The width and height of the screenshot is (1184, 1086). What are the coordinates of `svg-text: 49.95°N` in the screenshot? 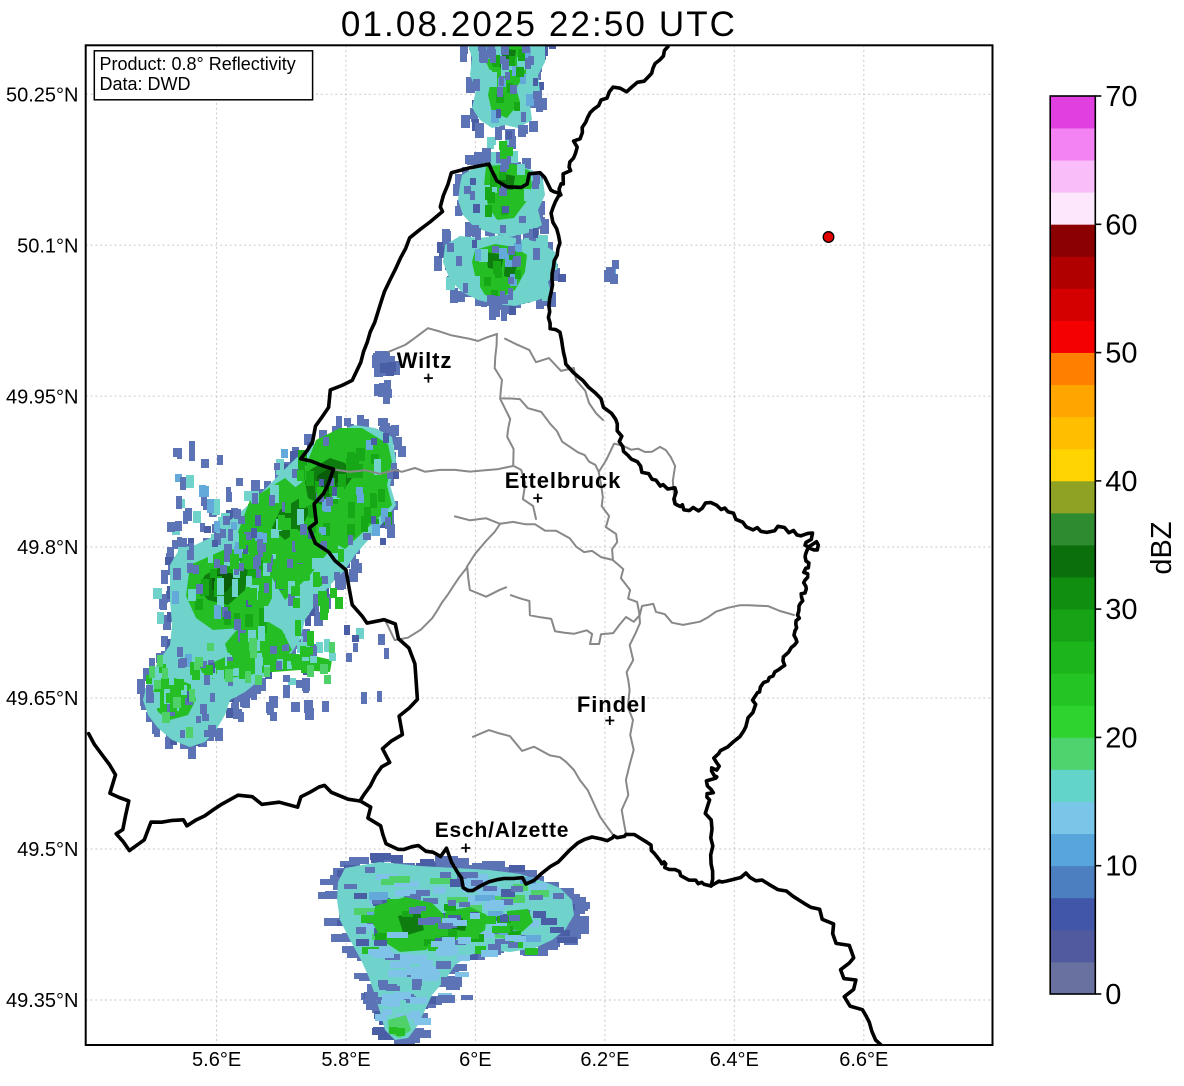 It's located at (42, 397).